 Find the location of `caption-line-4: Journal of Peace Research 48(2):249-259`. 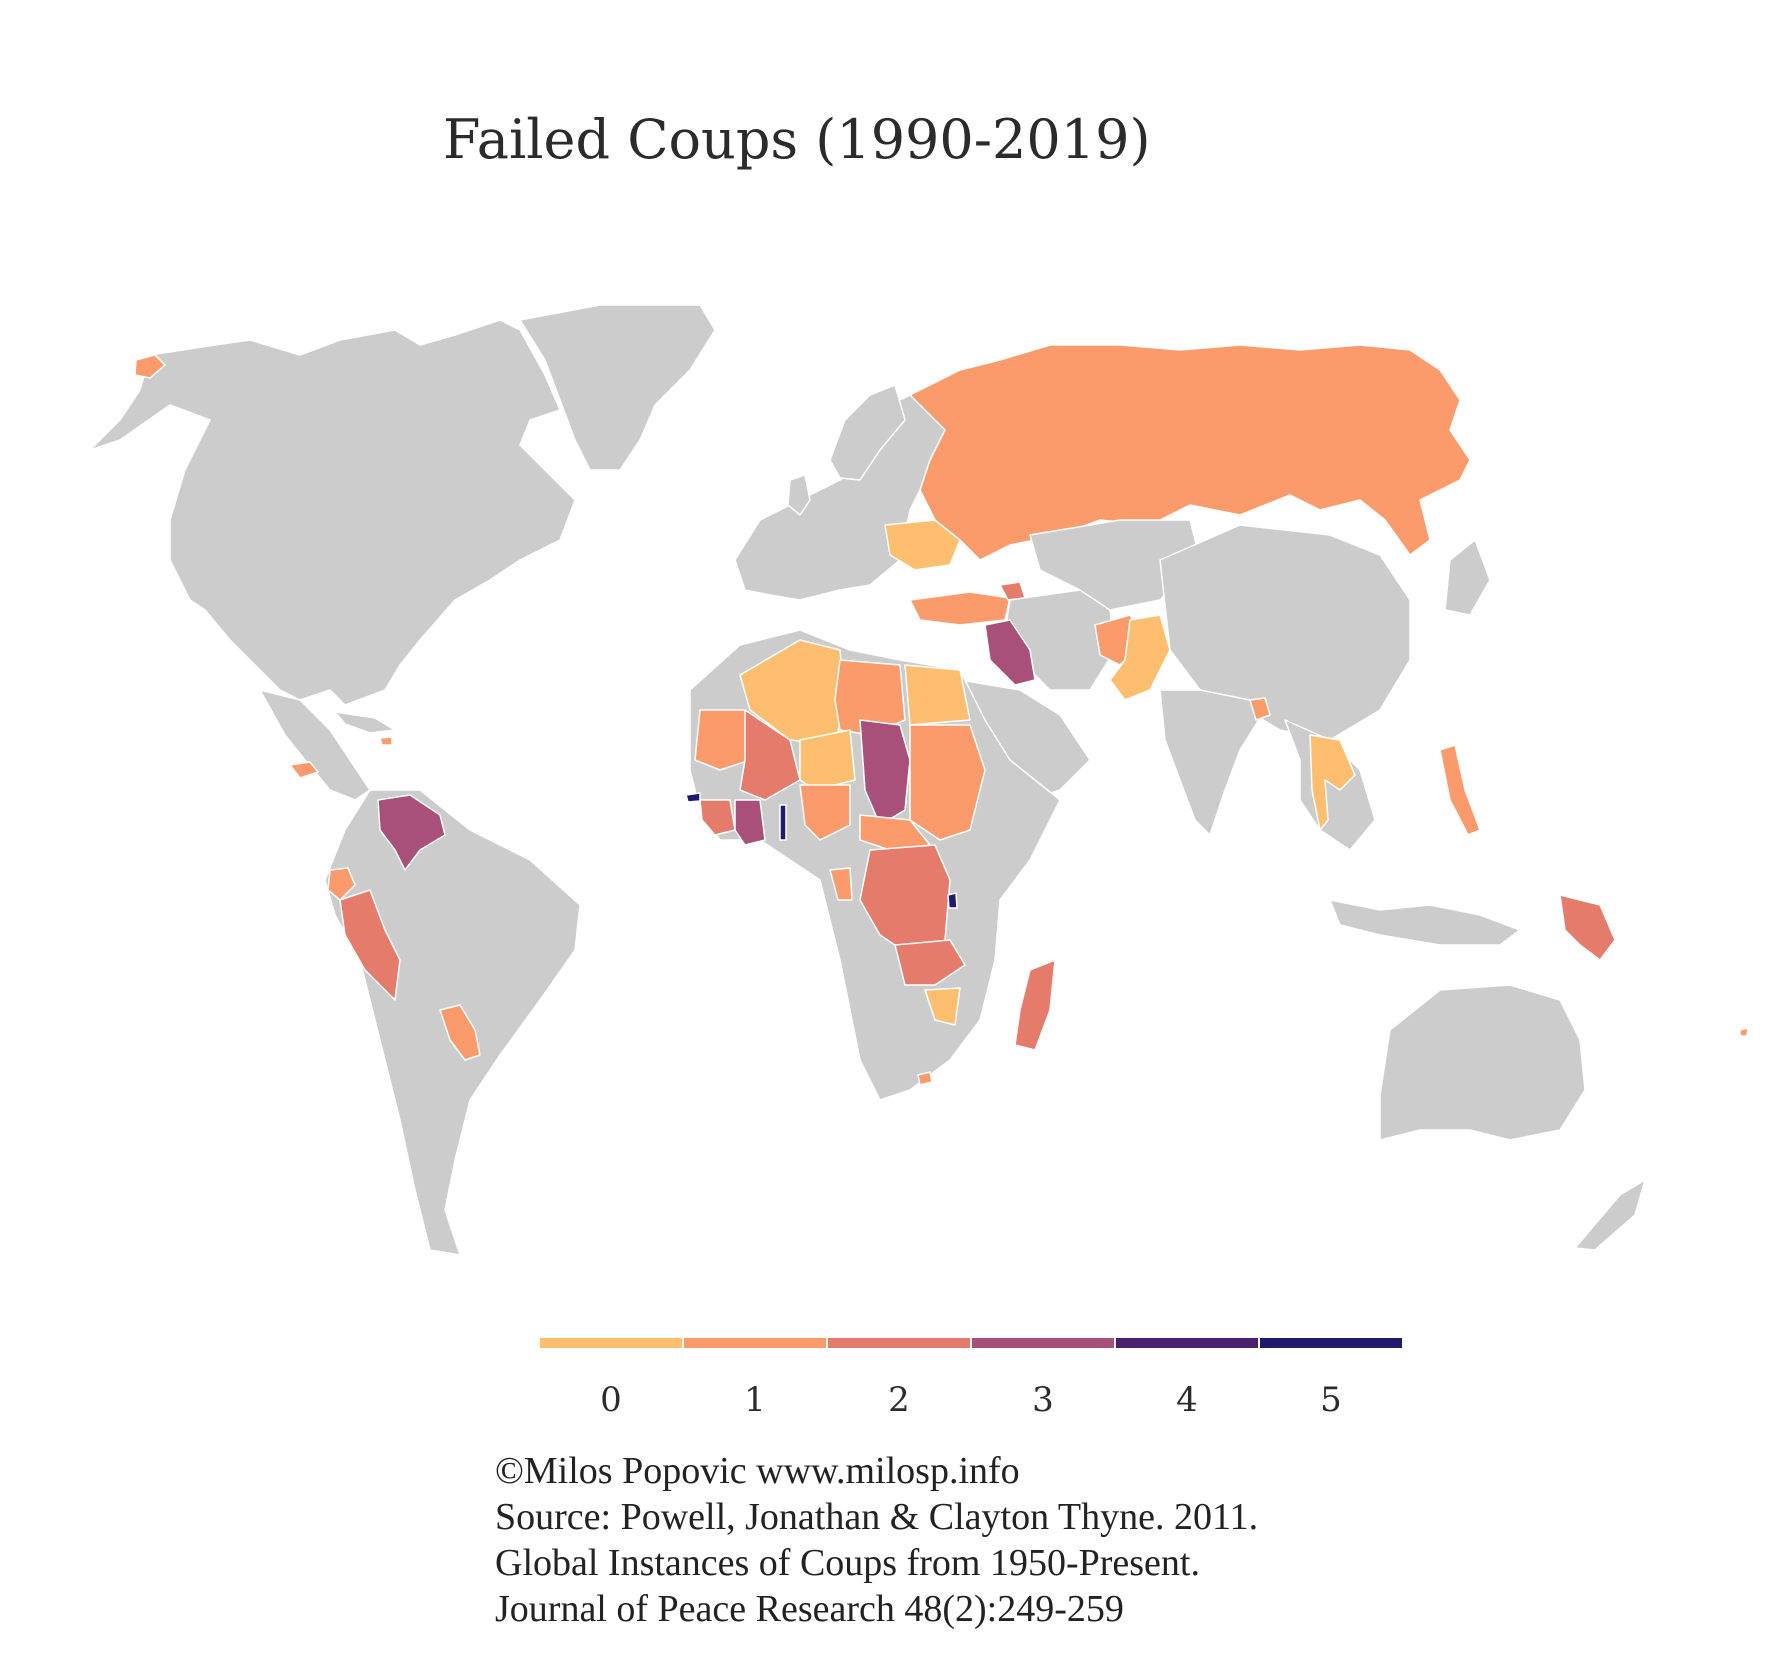

caption-line-4: Journal of Peace Research 48(2):249-259 is located at coordinates (809, 1609).